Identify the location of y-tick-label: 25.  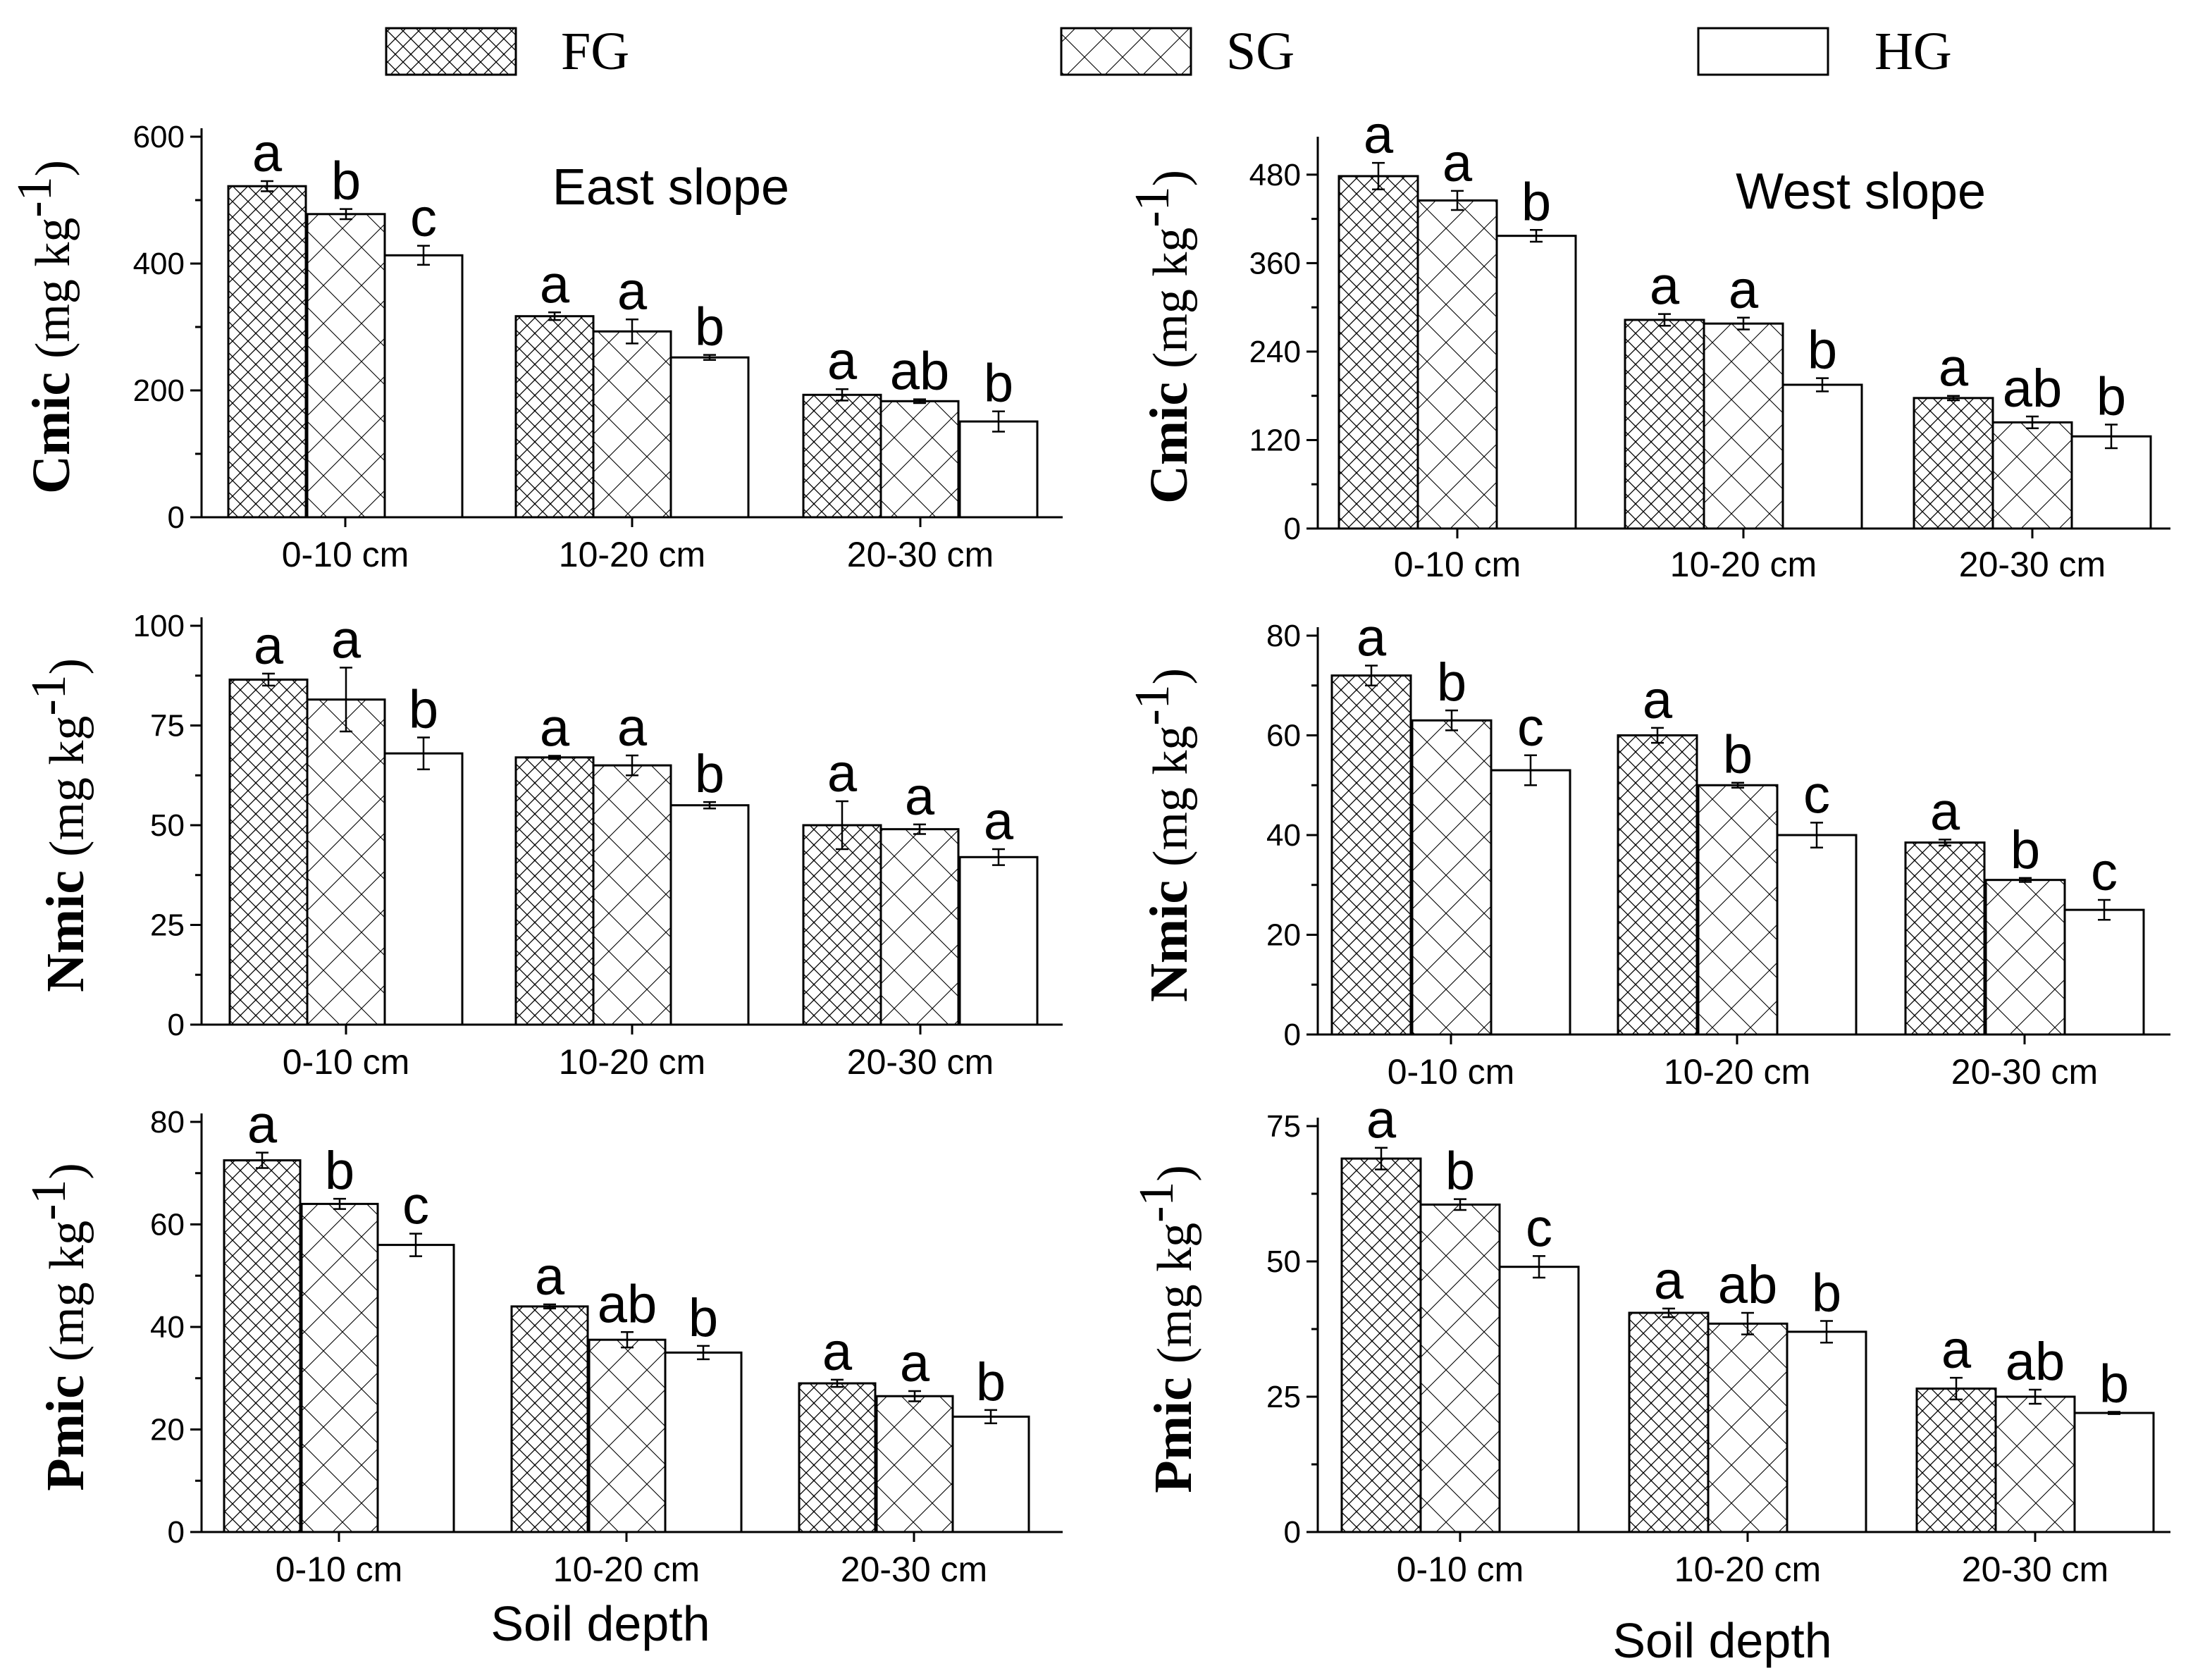
(1284, 1397).